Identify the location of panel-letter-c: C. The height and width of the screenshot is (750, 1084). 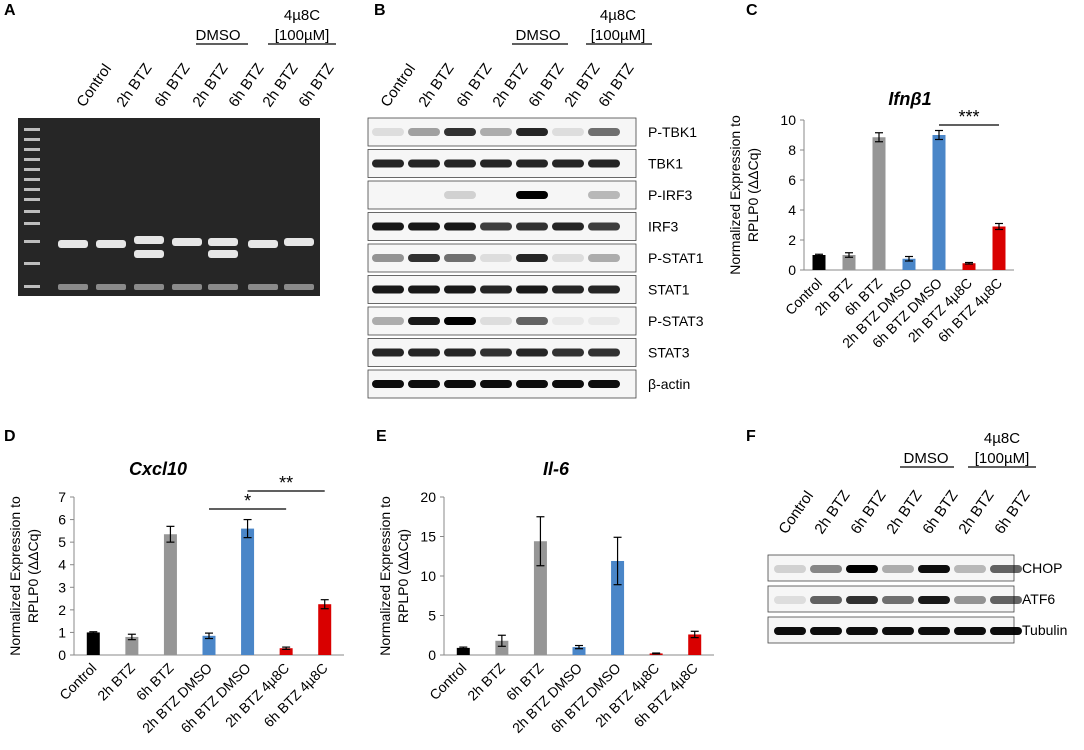
(752, 10).